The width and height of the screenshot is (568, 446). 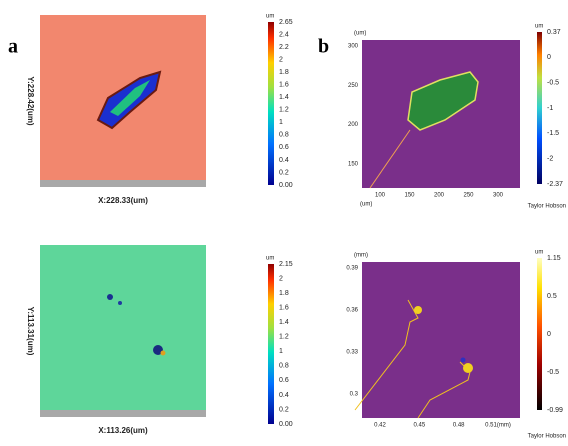 I want to click on colorbar-tick-label: 2.15, so click(x=286, y=264).